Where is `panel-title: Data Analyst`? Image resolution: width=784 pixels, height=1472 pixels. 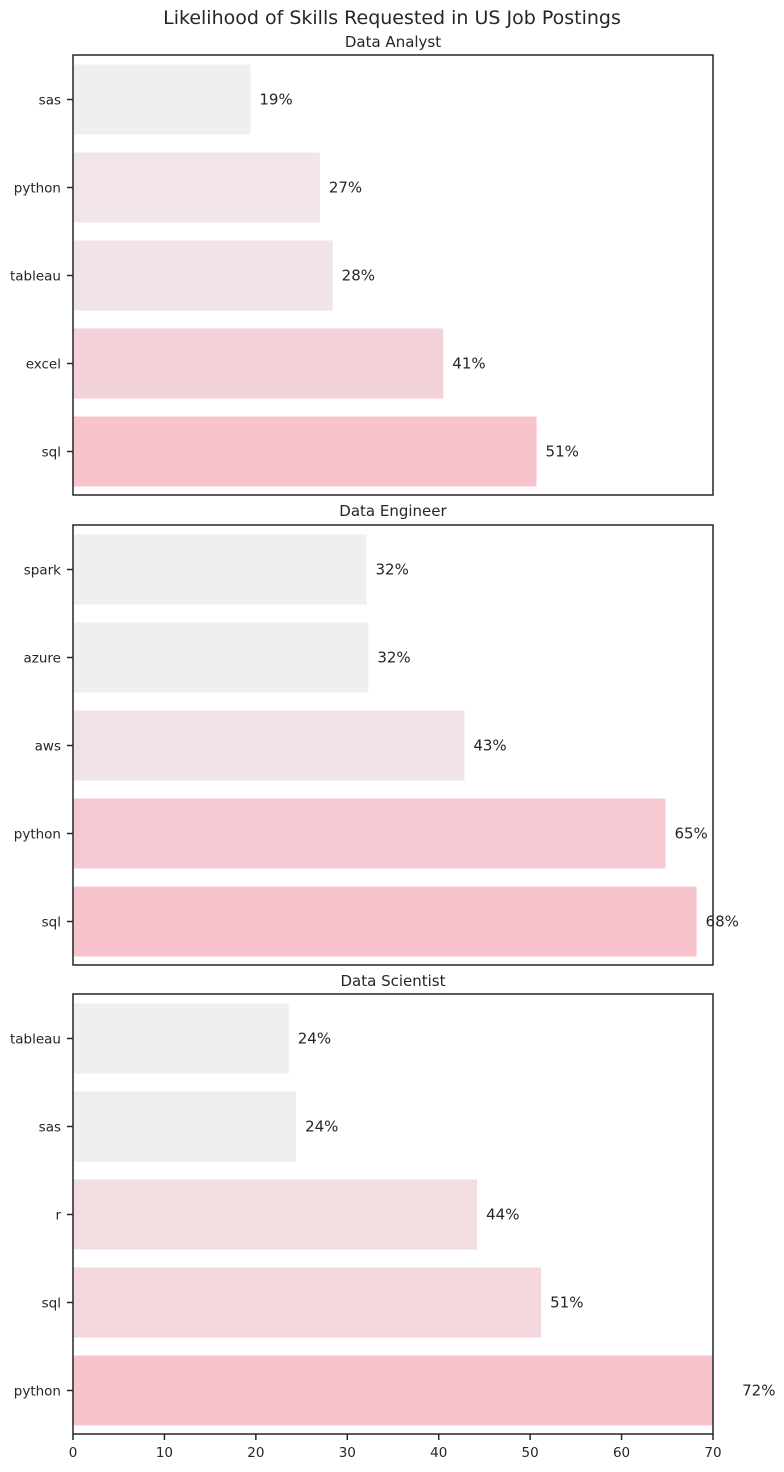
panel-title: Data Analyst is located at coordinates (393, 42).